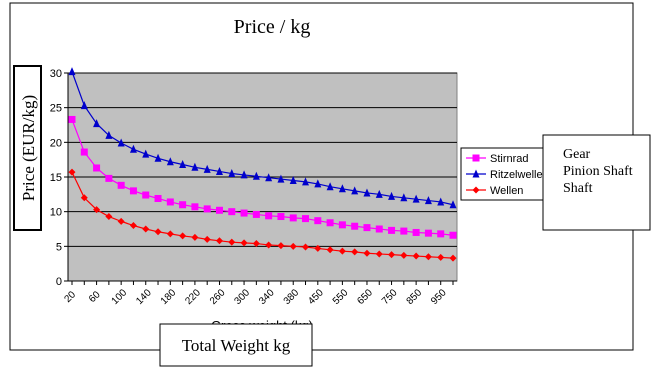 The image size is (652, 369). I want to click on translation-item: Pinion Shaft, so click(598, 171).